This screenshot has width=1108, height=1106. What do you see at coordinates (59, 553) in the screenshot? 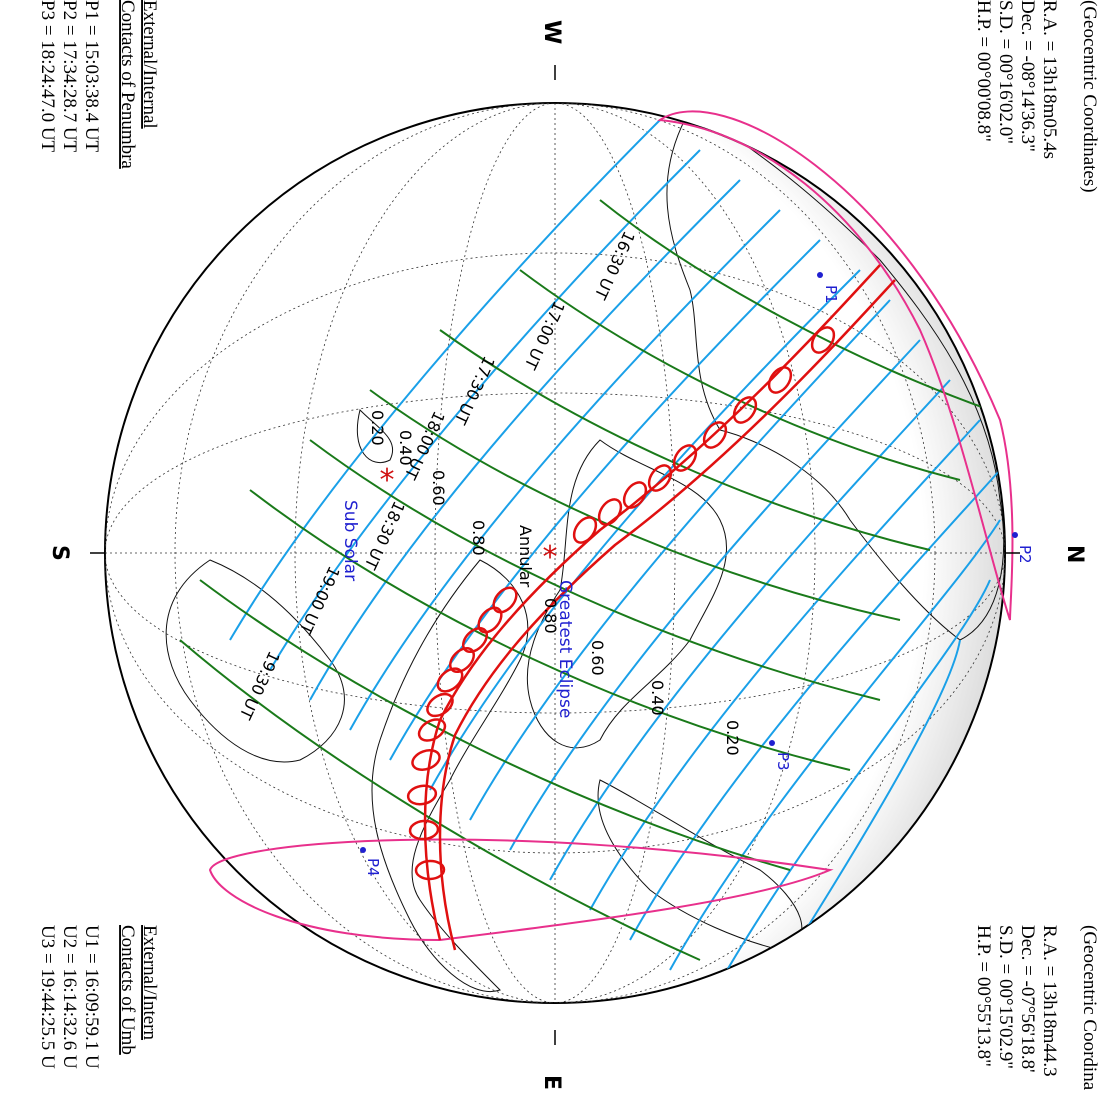
I see `compass-south-visible: S` at bounding box center [59, 553].